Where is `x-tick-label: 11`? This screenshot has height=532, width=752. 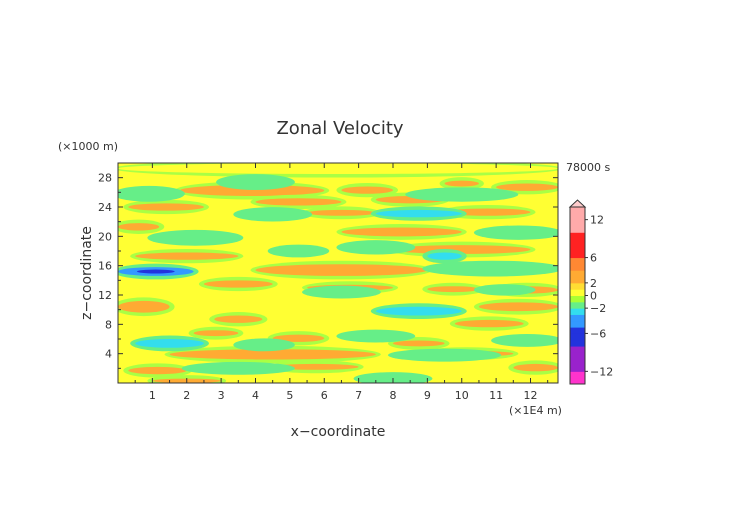 x-tick-label: 11 is located at coordinates (496, 395).